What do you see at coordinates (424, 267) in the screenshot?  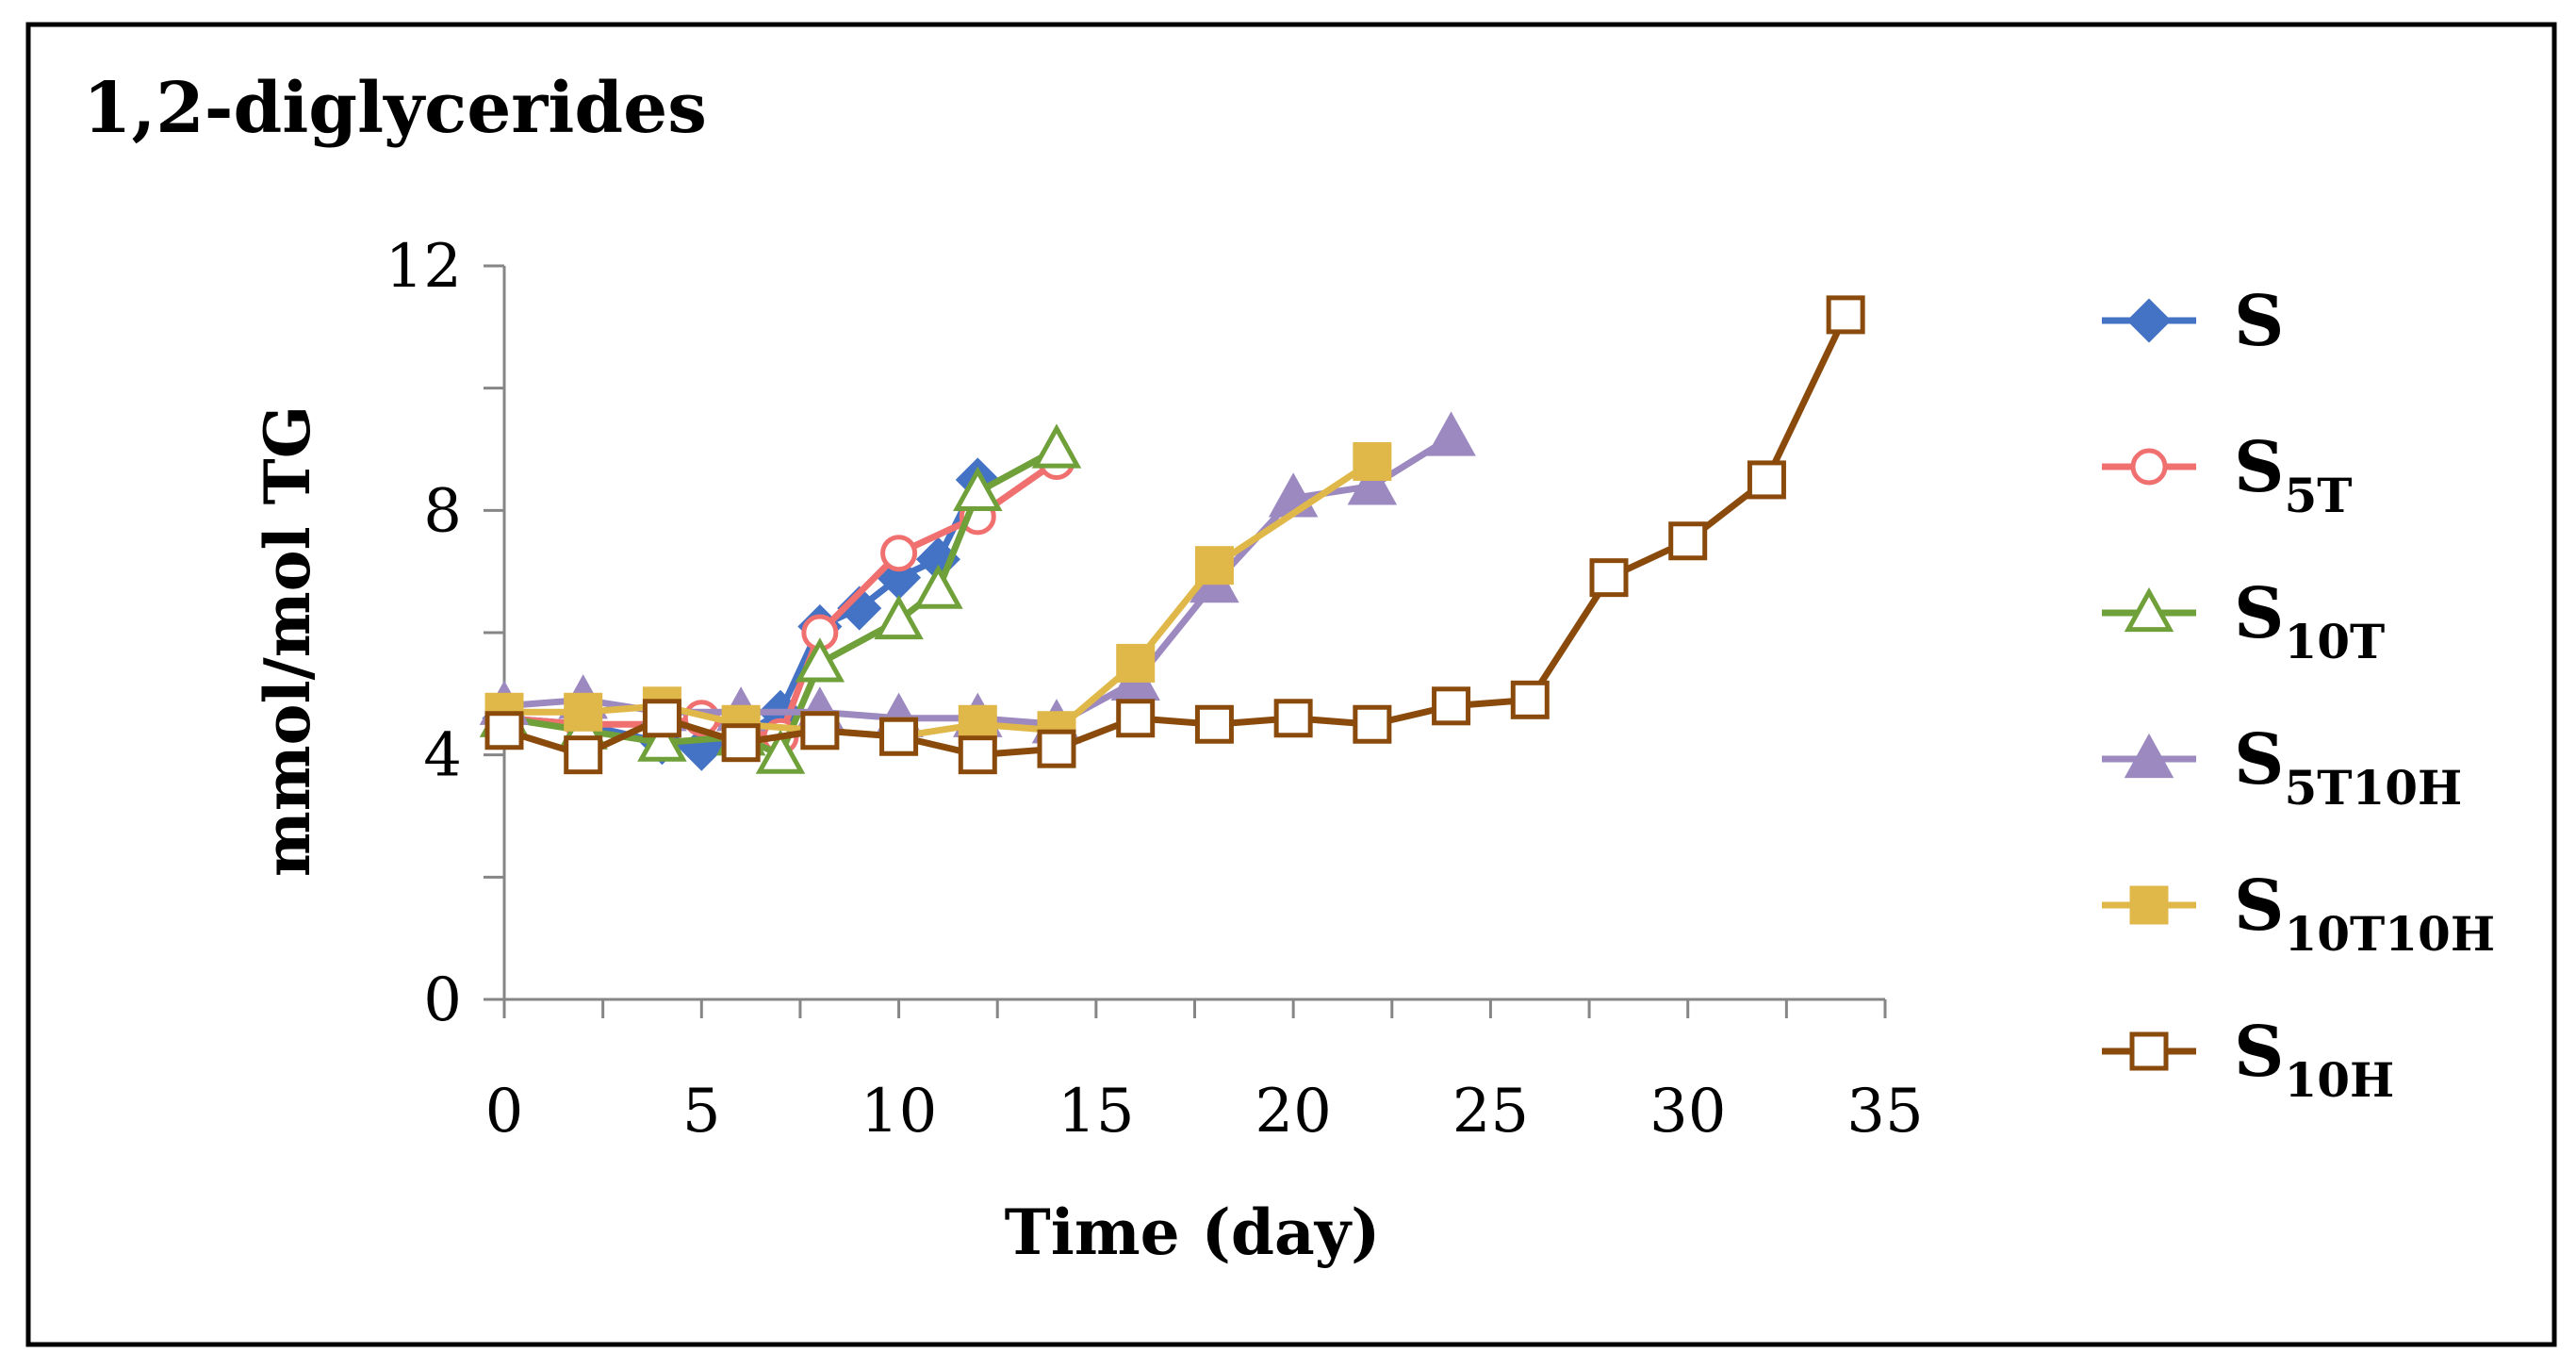 I see `y-tick-label: 12` at bounding box center [424, 267].